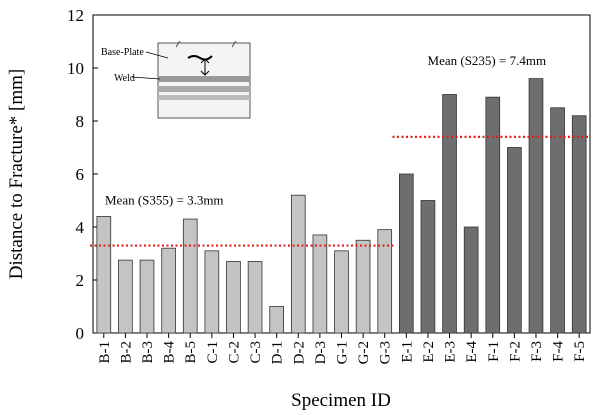 The width and height of the screenshot is (604, 415). I want to click on y-tick-label: 0, so click(80, 333).